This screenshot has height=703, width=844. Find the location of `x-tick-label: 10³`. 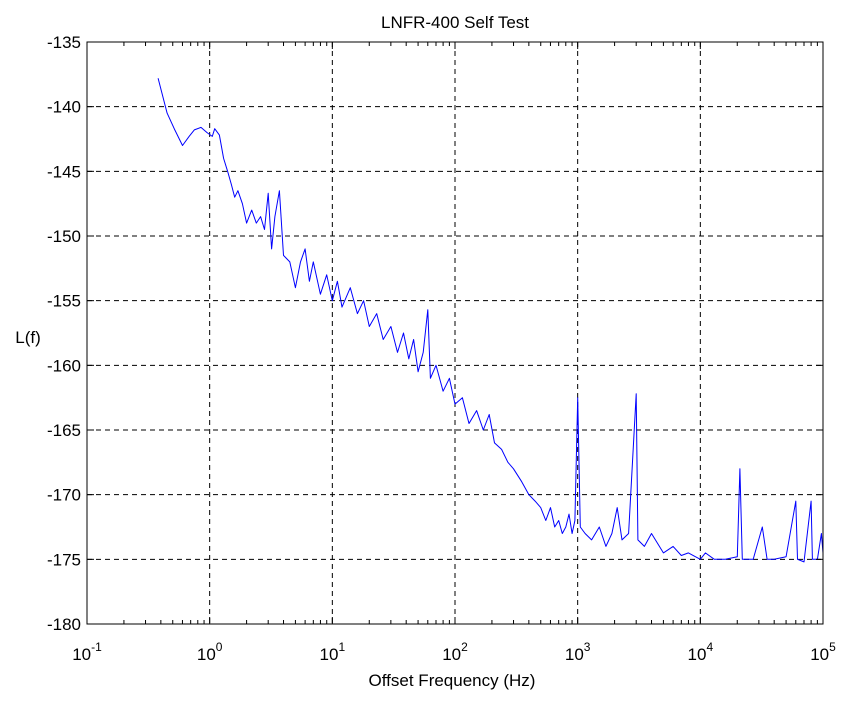

x-tick-label: 10³ is located at coordinates (578, 652).